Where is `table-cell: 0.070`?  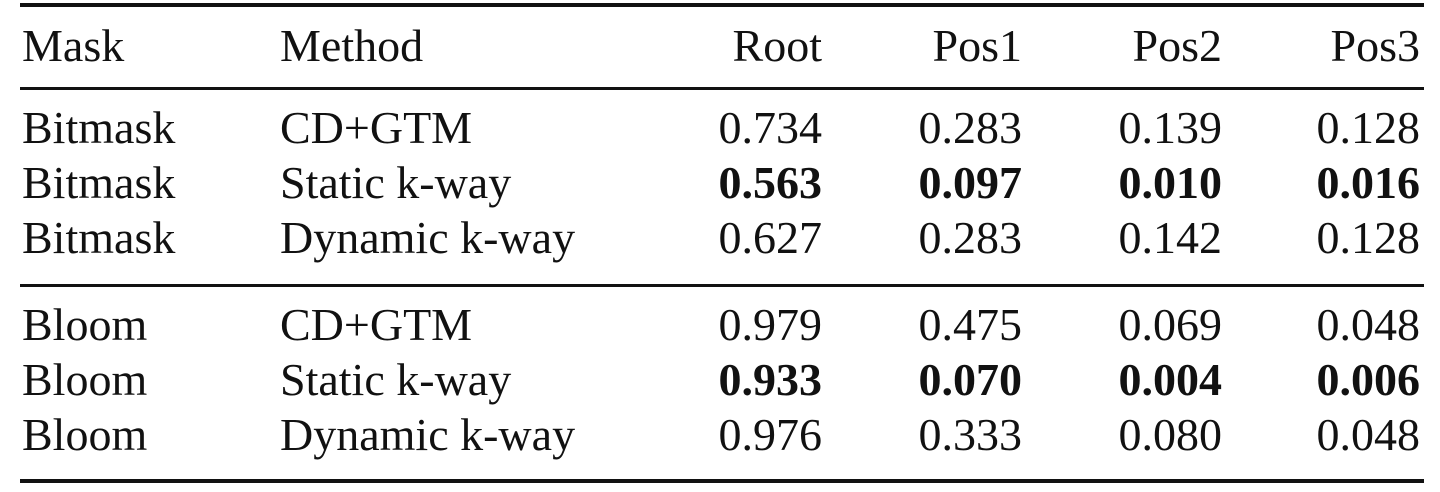 table-cell: 0.070 is located at coordinates (970, 379).